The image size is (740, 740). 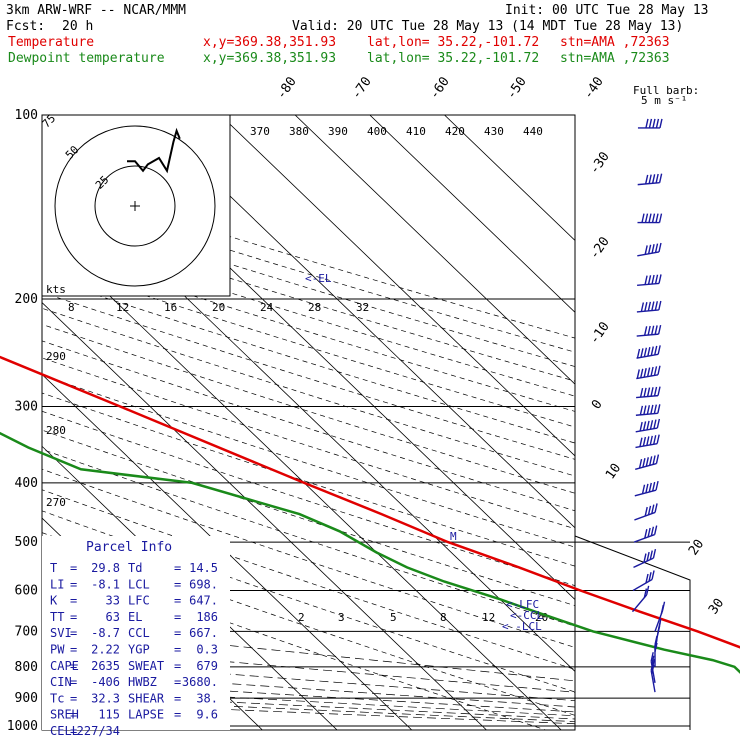 What do you see at coordinates (453, 536) in the screenshot?
I see `level-marker: M` at bounding box center [453, 536].